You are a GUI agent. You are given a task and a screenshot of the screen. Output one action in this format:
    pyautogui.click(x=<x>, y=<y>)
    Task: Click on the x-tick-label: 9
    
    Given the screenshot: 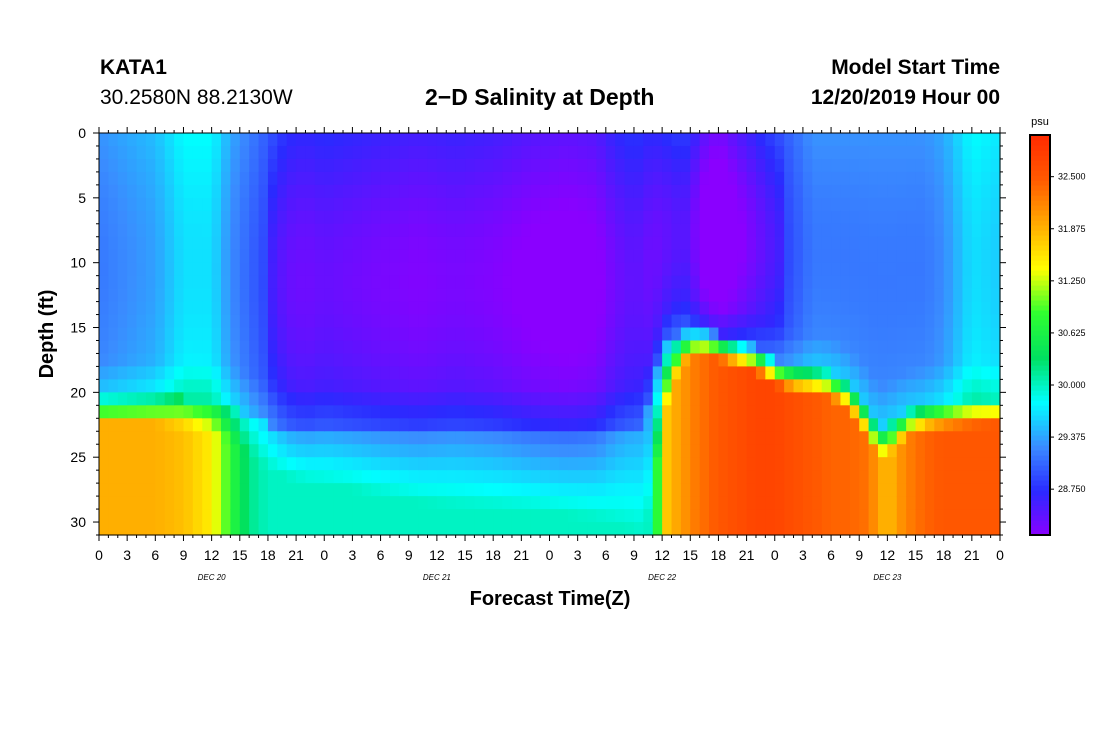 What is the action you would take?
    pyautogui.click(x=409, y=555)
    